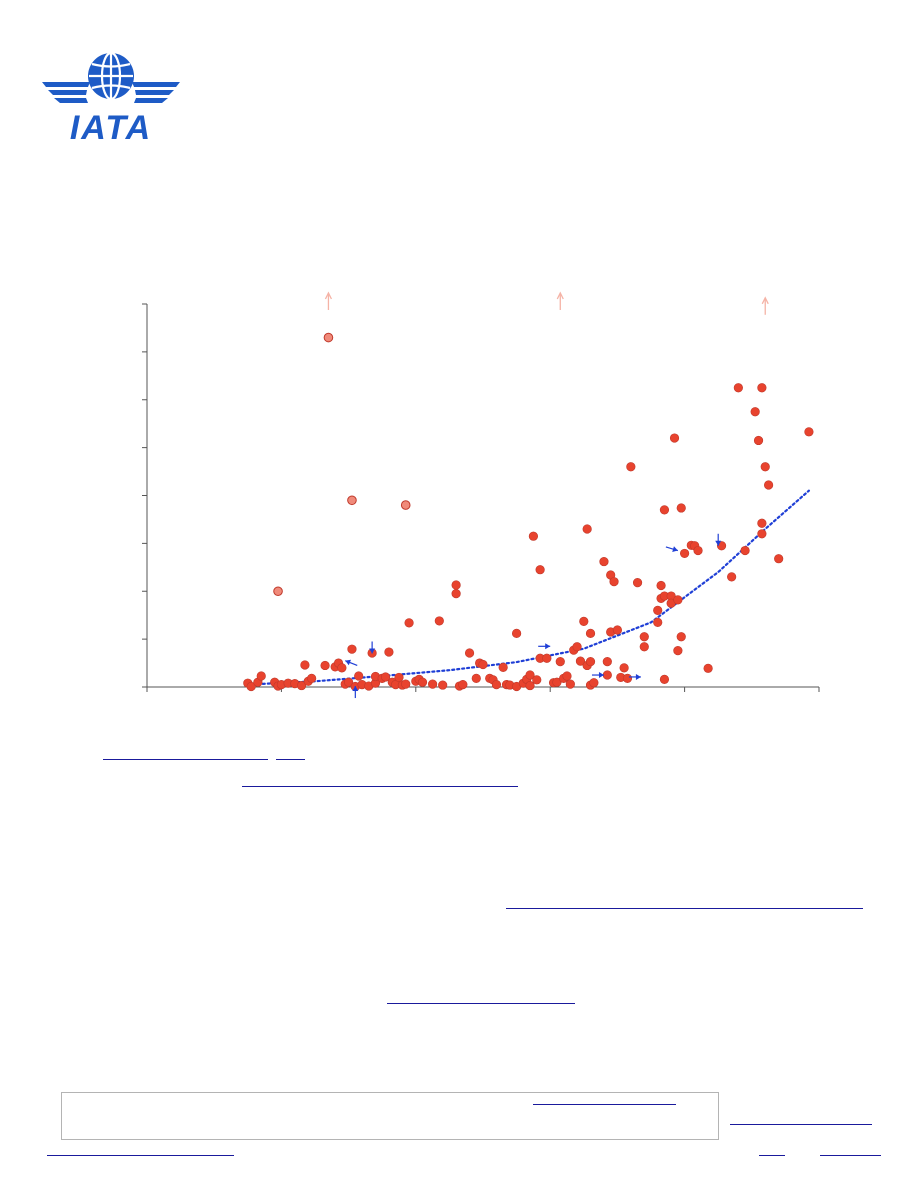 Image resolution: width=918 pixels, height=1188 pixels. I want to click on logo-wordmark: IATA, so click(111, 127).